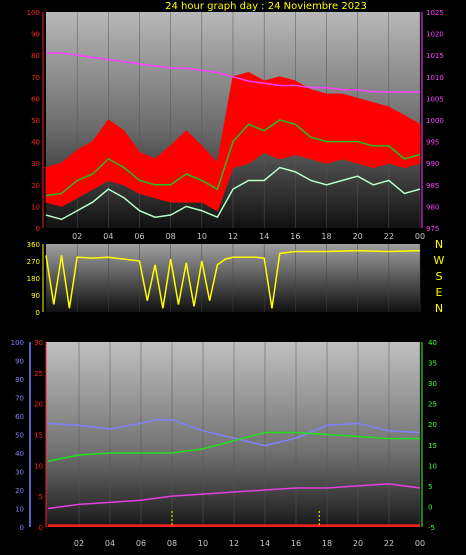 The width and height of the screenshot is (466, 555). I want to click on humidity-tick: 30, so click(19, 473).